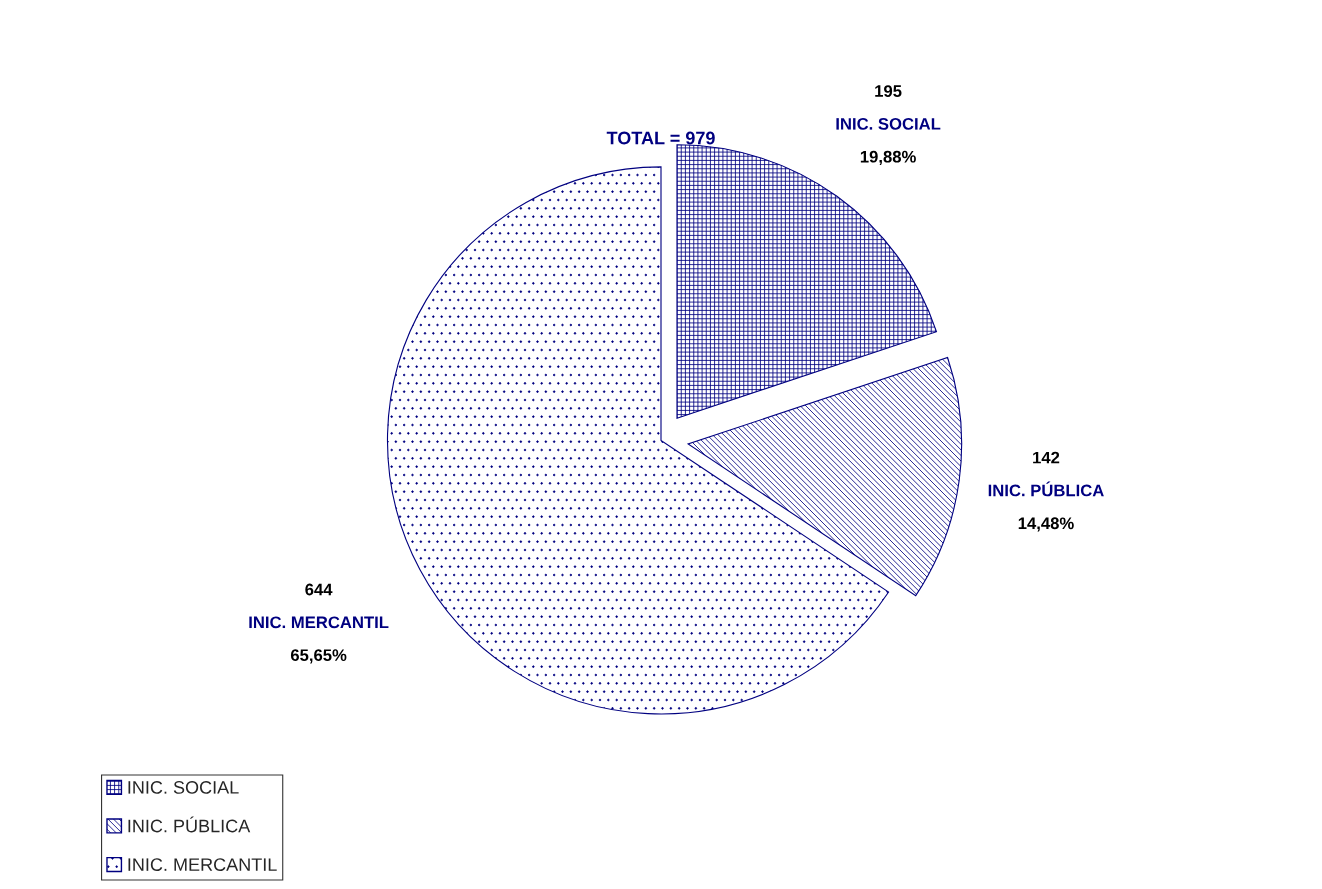 This screenshot has height=889, width=1322. Describe the element at coordinates (660, 138) in the screenshot. I see `text: TOTAL = 979` at that location.